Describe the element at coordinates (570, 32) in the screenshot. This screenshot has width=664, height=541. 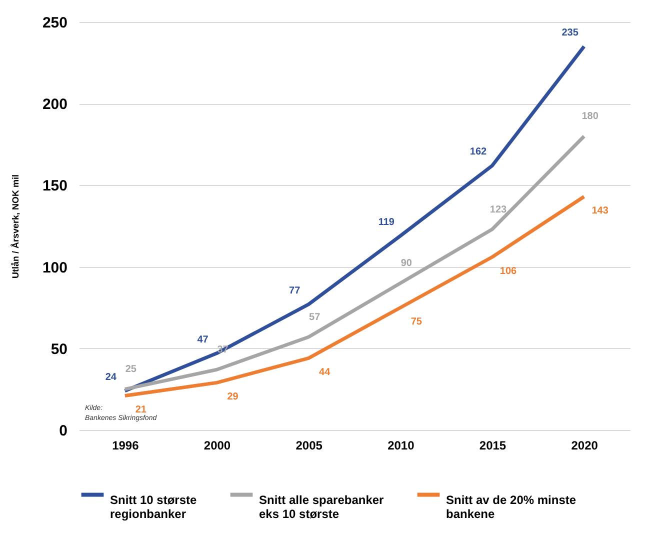
I see `data-label: 235` at that location.